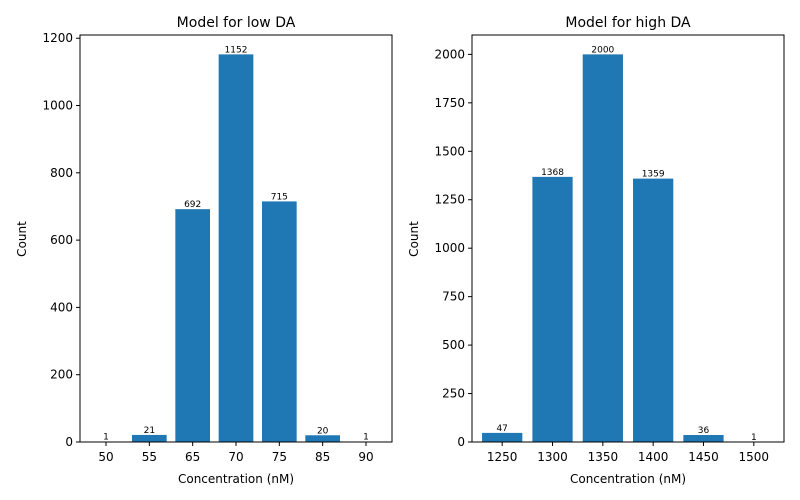 This screenshot has height=500, width=800. I want to click on y-tick-label: 1500, so click(449, 151).